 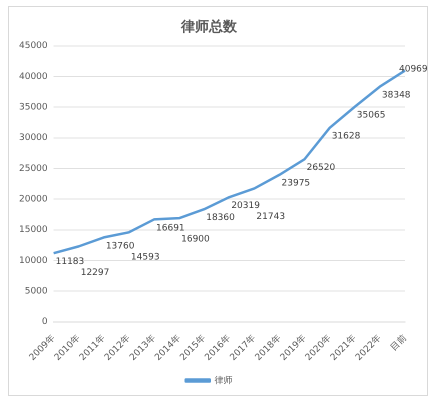 What do you see at coordinates (33, 199) in the screenshot?
I see `y-tick-label: 20000` at bounding box center [33, 199].